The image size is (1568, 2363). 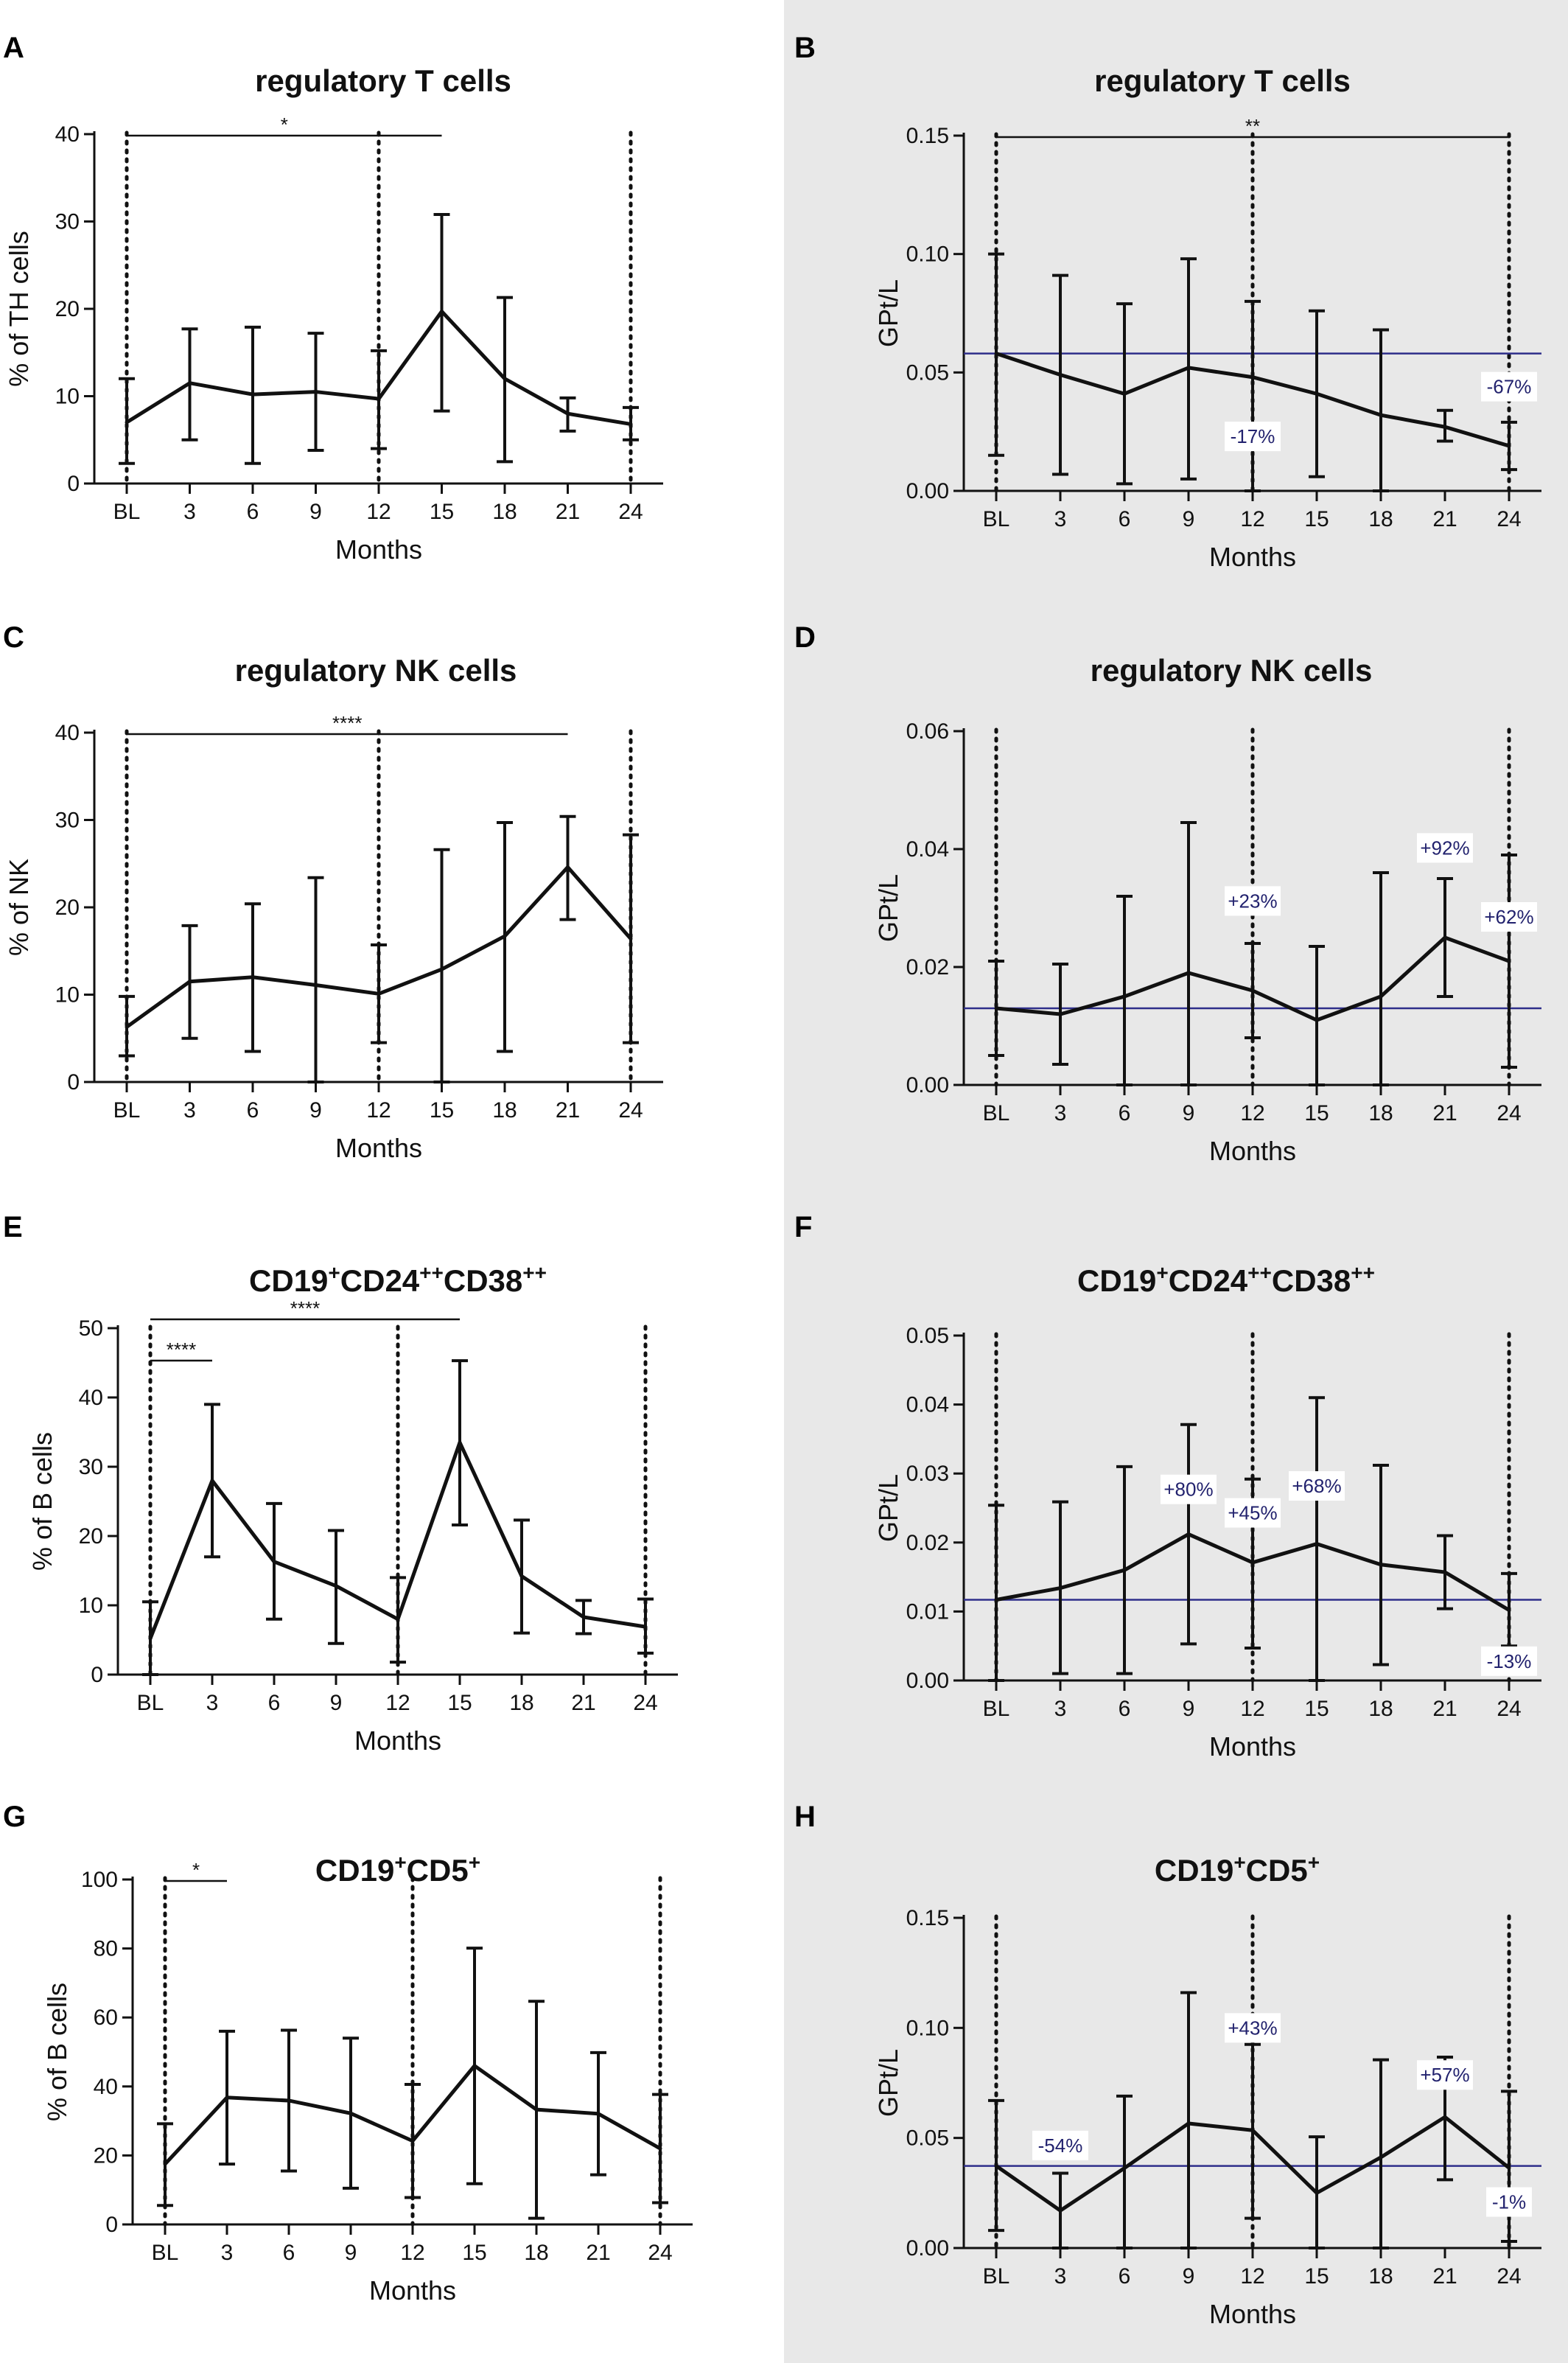 I want to click on panel-label: B, so click(x=805, y=48).